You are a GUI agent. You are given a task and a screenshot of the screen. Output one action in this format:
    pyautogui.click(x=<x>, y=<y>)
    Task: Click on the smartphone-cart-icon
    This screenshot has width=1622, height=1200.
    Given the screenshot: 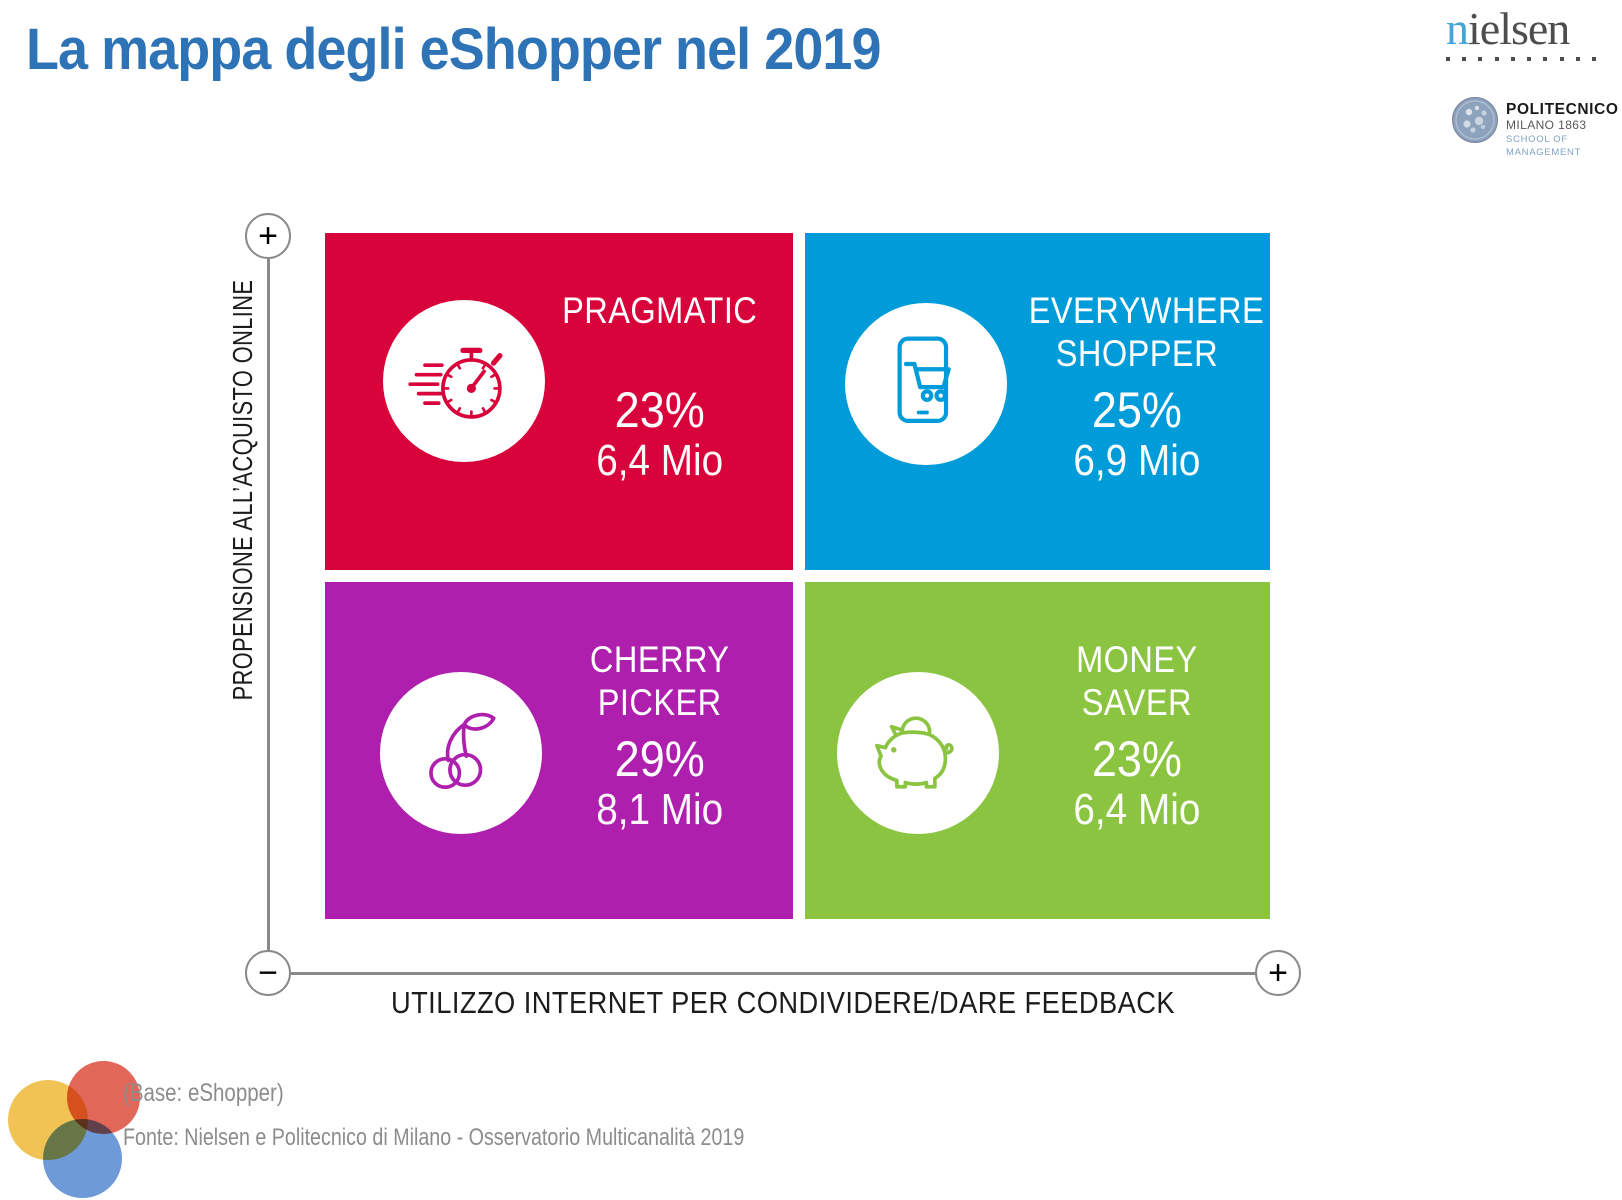 What is the action you would take?
    pyautogui.click(x=926, y=384)
    